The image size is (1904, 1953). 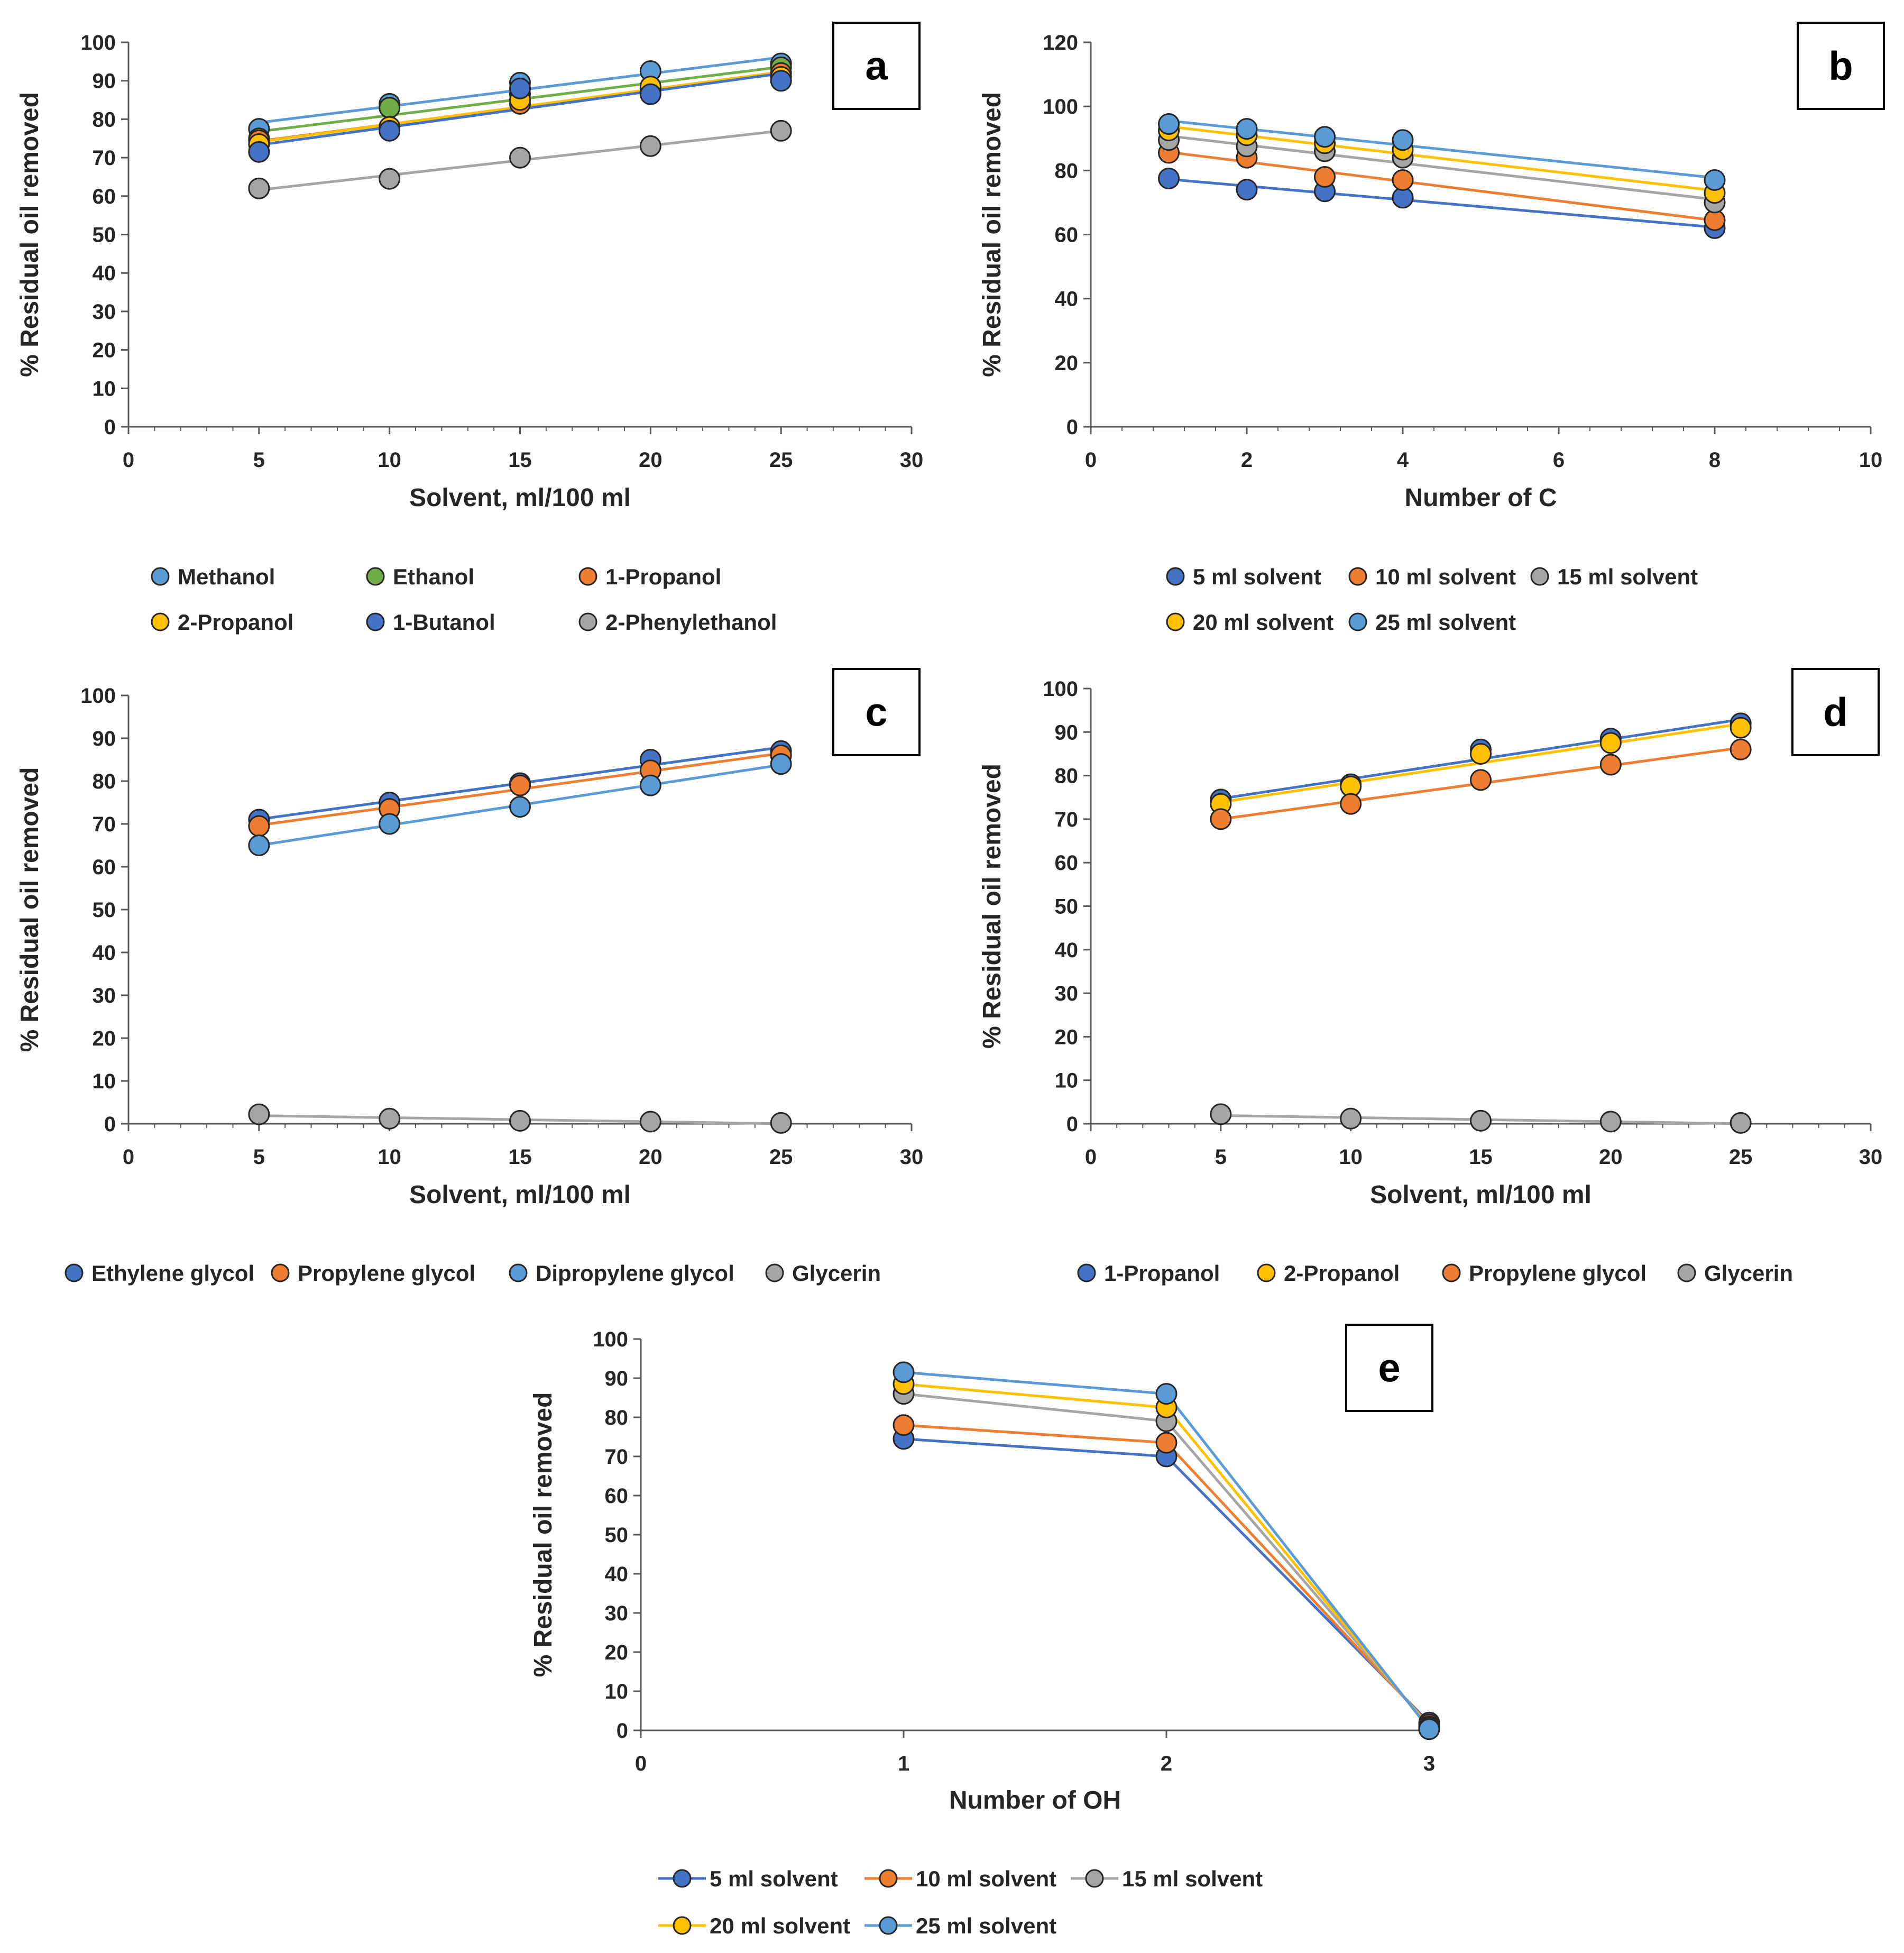 What do you see at coordinates (1748, 1273) in the screenshot?
I see `legend-label: Glycerin` at bounding box center [1748, 1273].